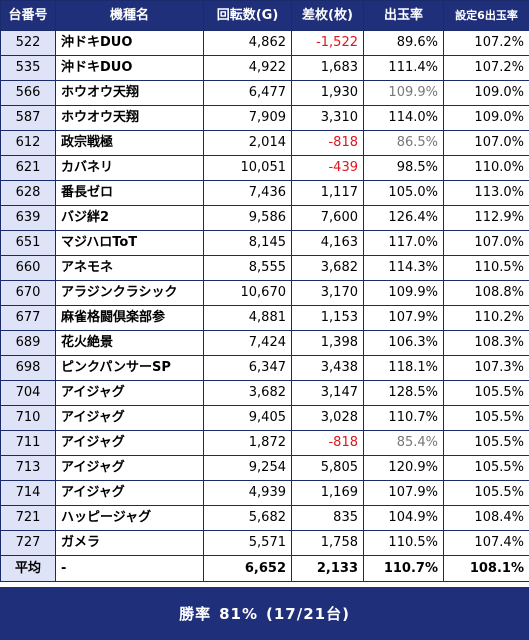 This screenshot has height=640, width=529. What do you see at coordinates (264, 368) in the screenshot?
I see `table-row: 698 ピンクパンサーSP 6,347 3,438 118.1% 107.3%` at bounding box center [264, 368].